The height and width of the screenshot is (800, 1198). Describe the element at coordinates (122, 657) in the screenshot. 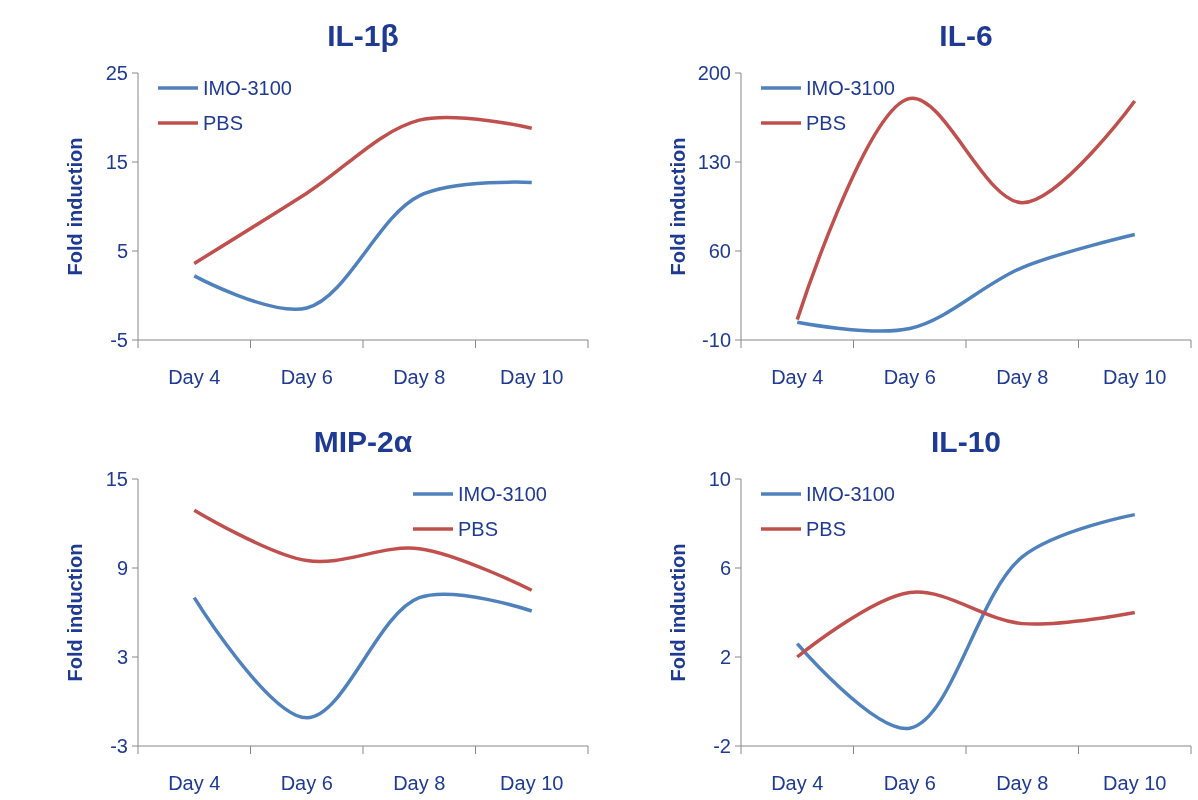

I see `y-tick-label: 3` at that location.